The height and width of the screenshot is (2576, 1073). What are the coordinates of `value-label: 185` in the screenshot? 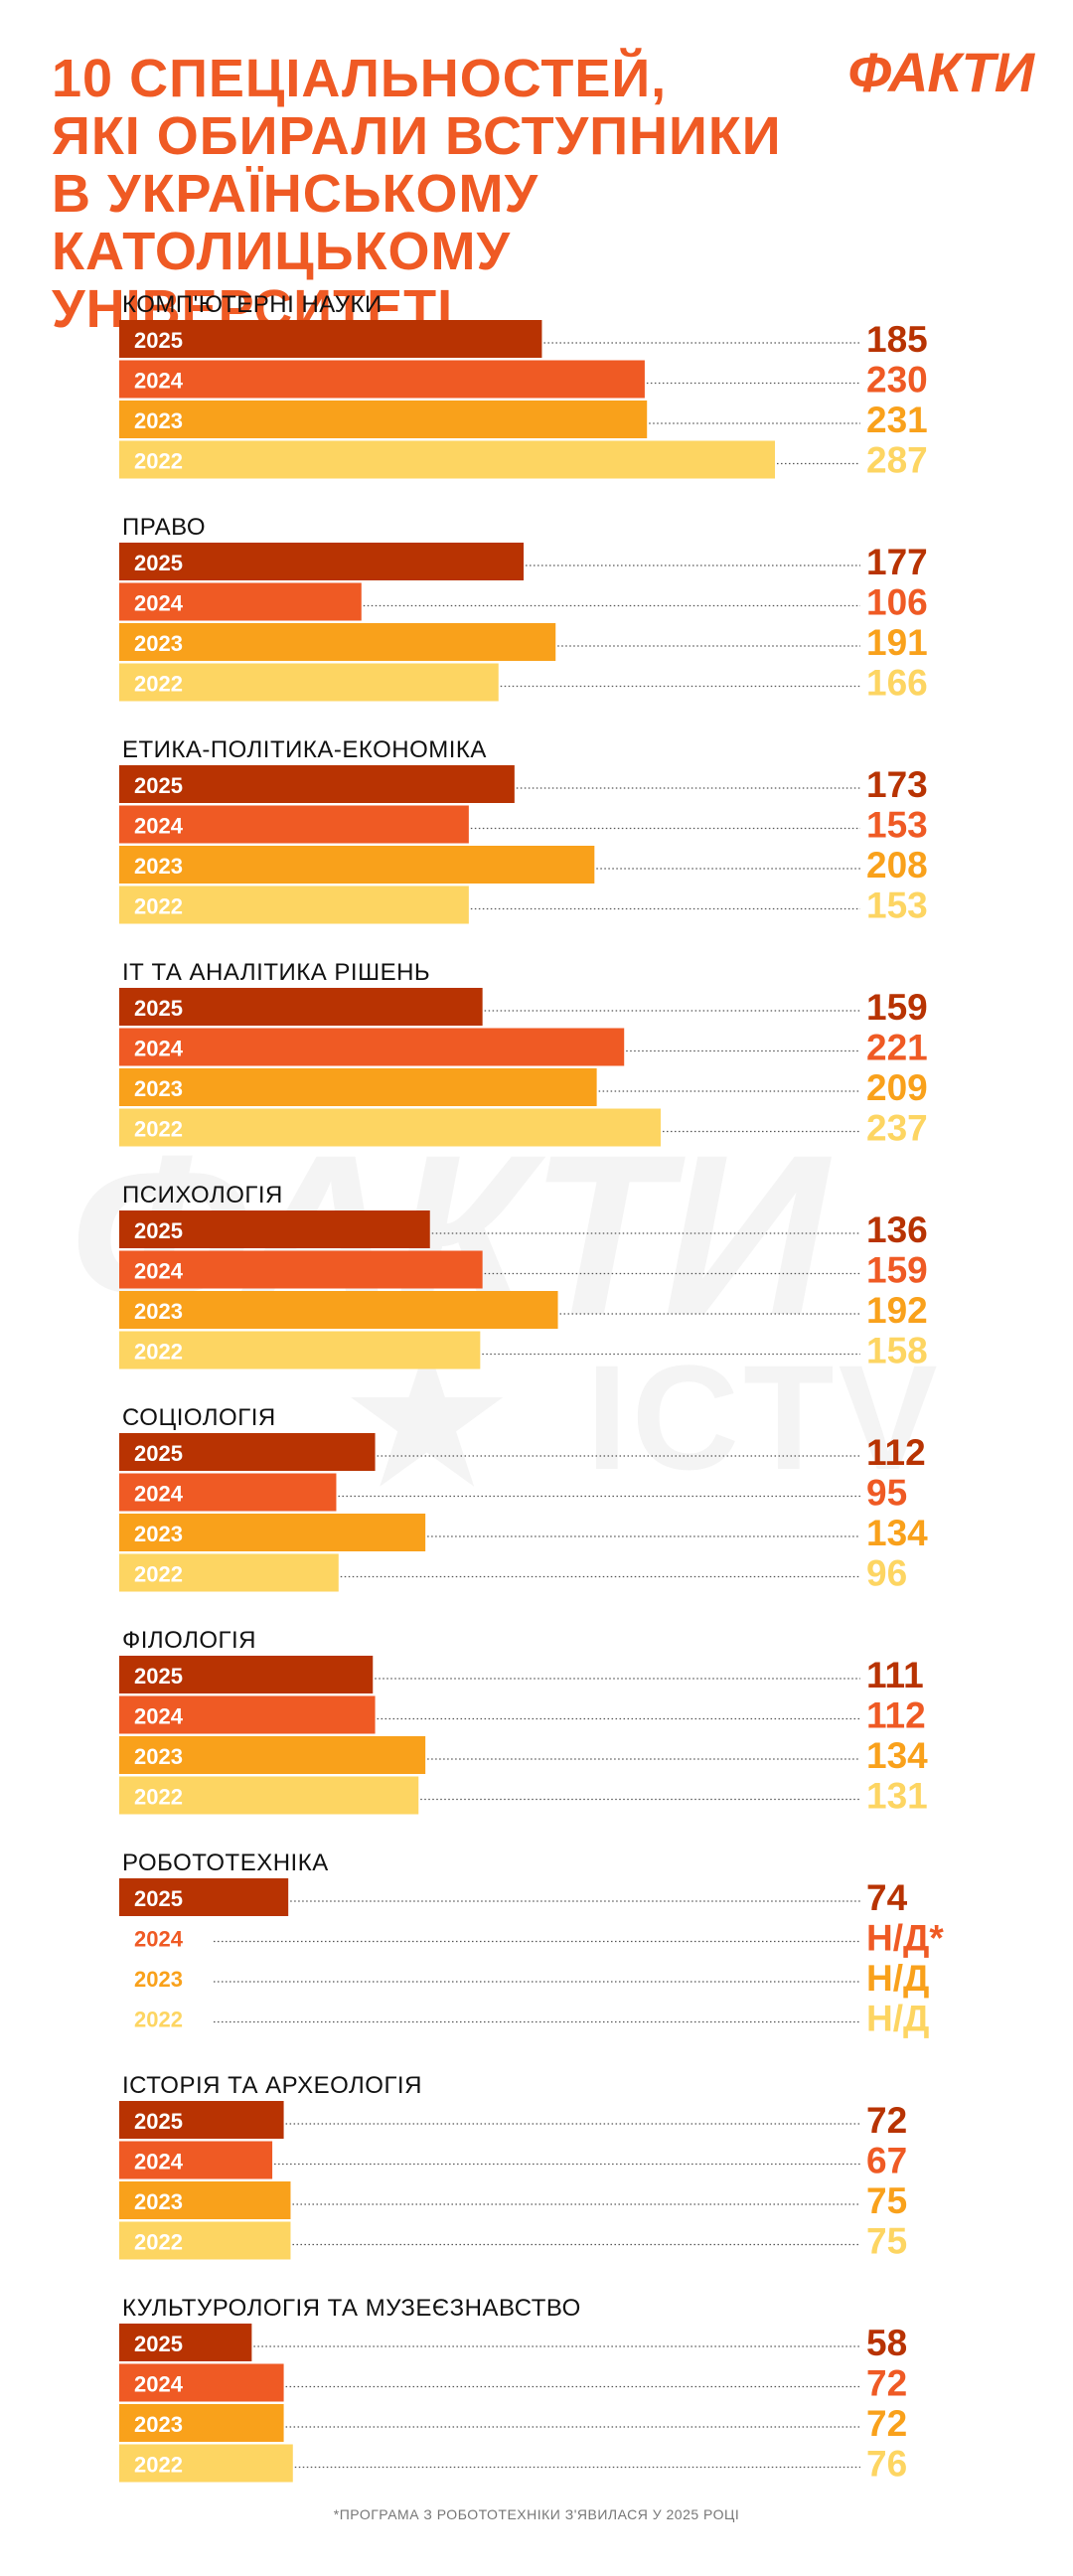 It's located at (897, 339).